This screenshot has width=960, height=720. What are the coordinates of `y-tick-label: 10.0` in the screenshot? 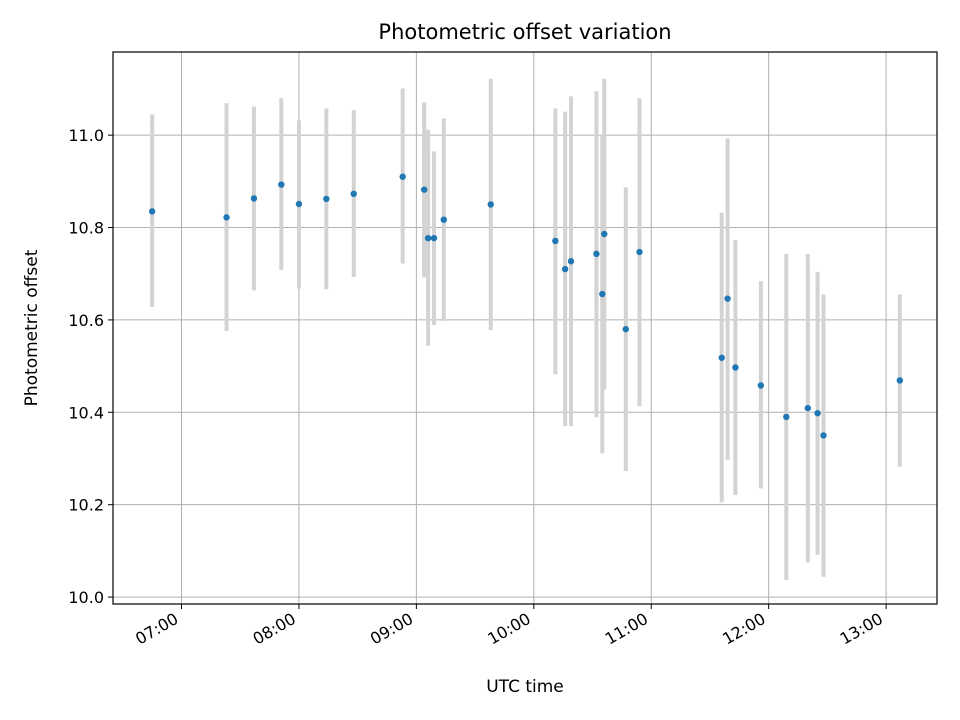 It's located at (86, 597).